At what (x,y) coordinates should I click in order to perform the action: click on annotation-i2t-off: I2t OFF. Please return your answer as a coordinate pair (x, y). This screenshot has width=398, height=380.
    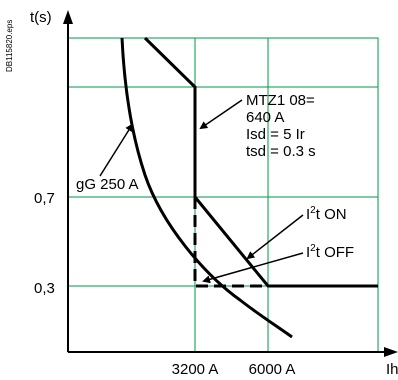
    Looking at the image, I should click on (330, 252).